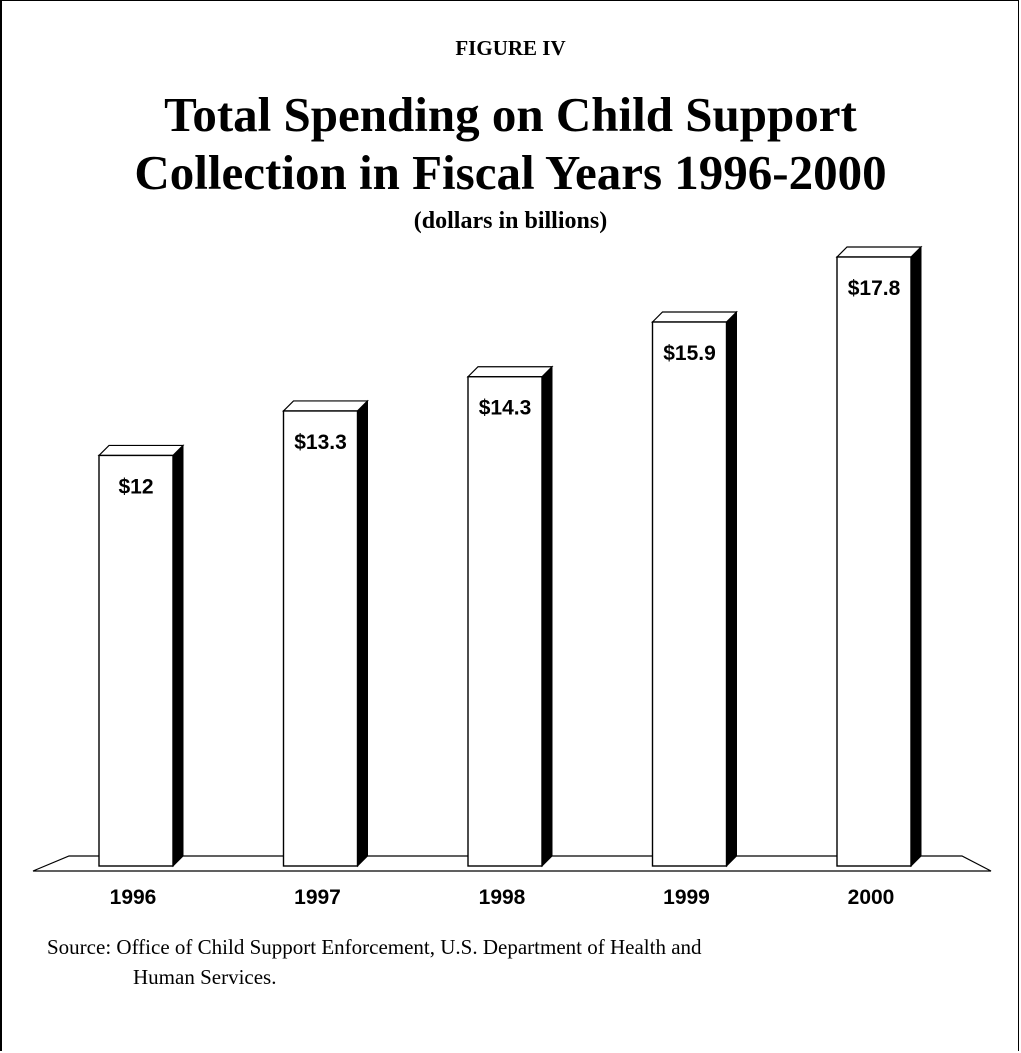  I want to click on bar-value-label: $14.3, so click(505, 408).